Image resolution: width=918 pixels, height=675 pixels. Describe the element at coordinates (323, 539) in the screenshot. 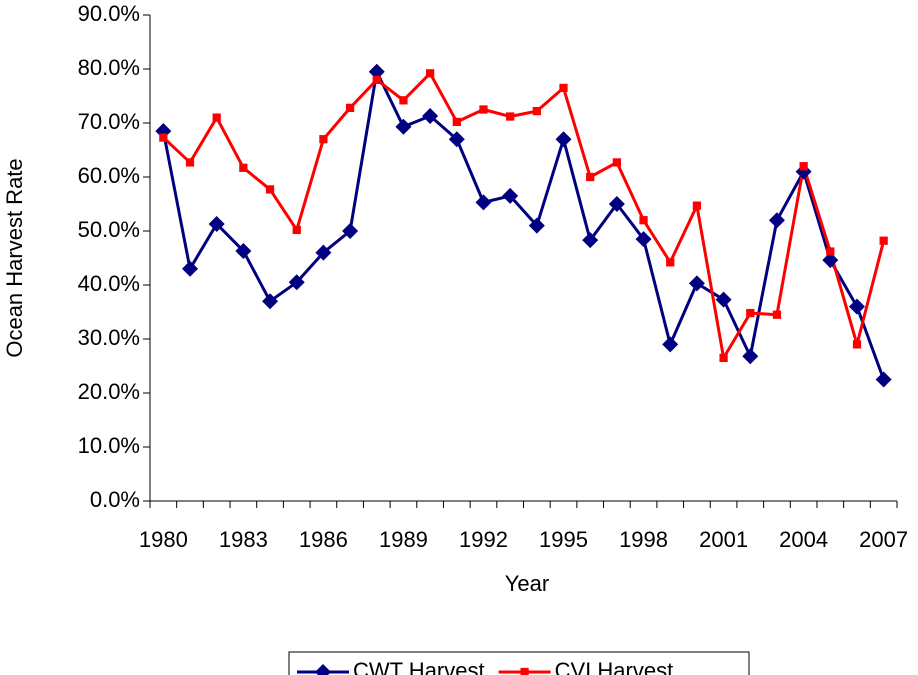

I see `x-tick-label: 1986` at that location.